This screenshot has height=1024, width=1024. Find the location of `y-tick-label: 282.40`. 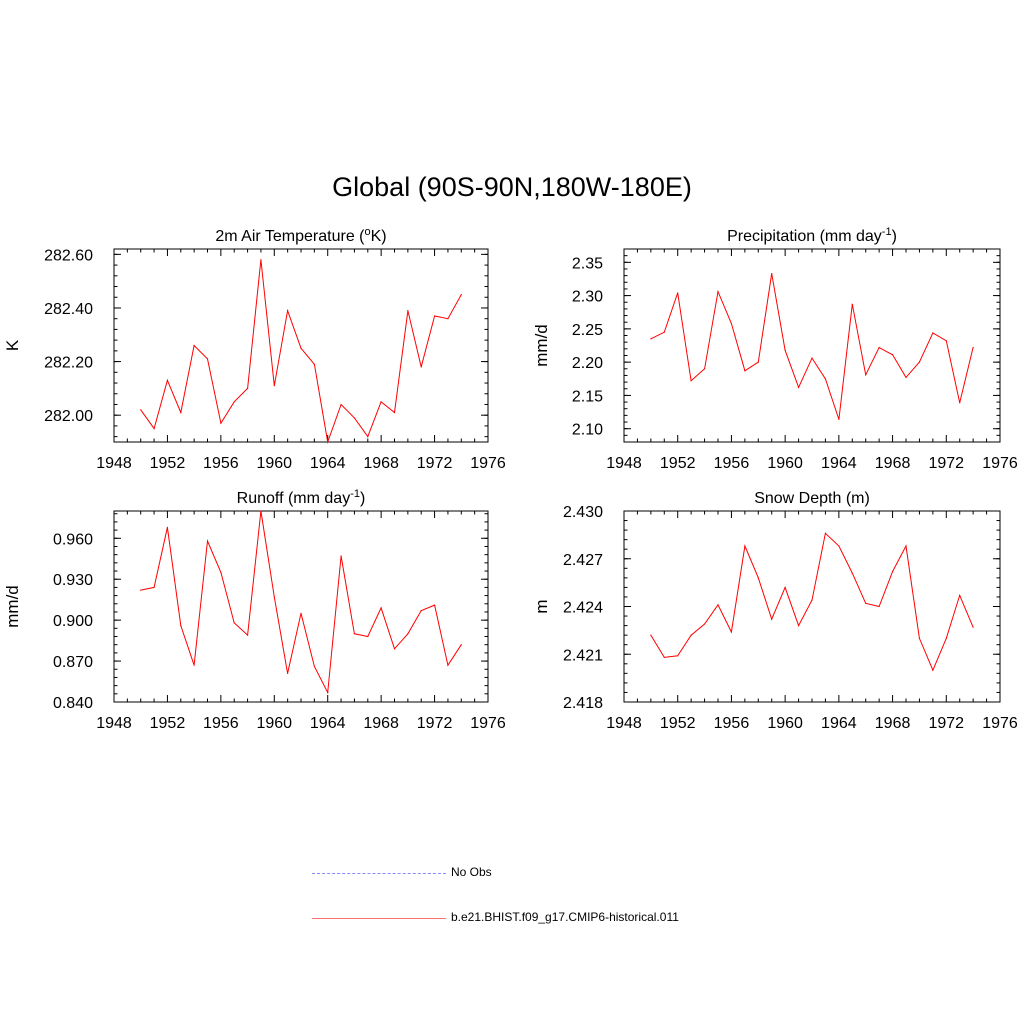

y-tick-label: 282.40 is located at coordinates (68, 309).